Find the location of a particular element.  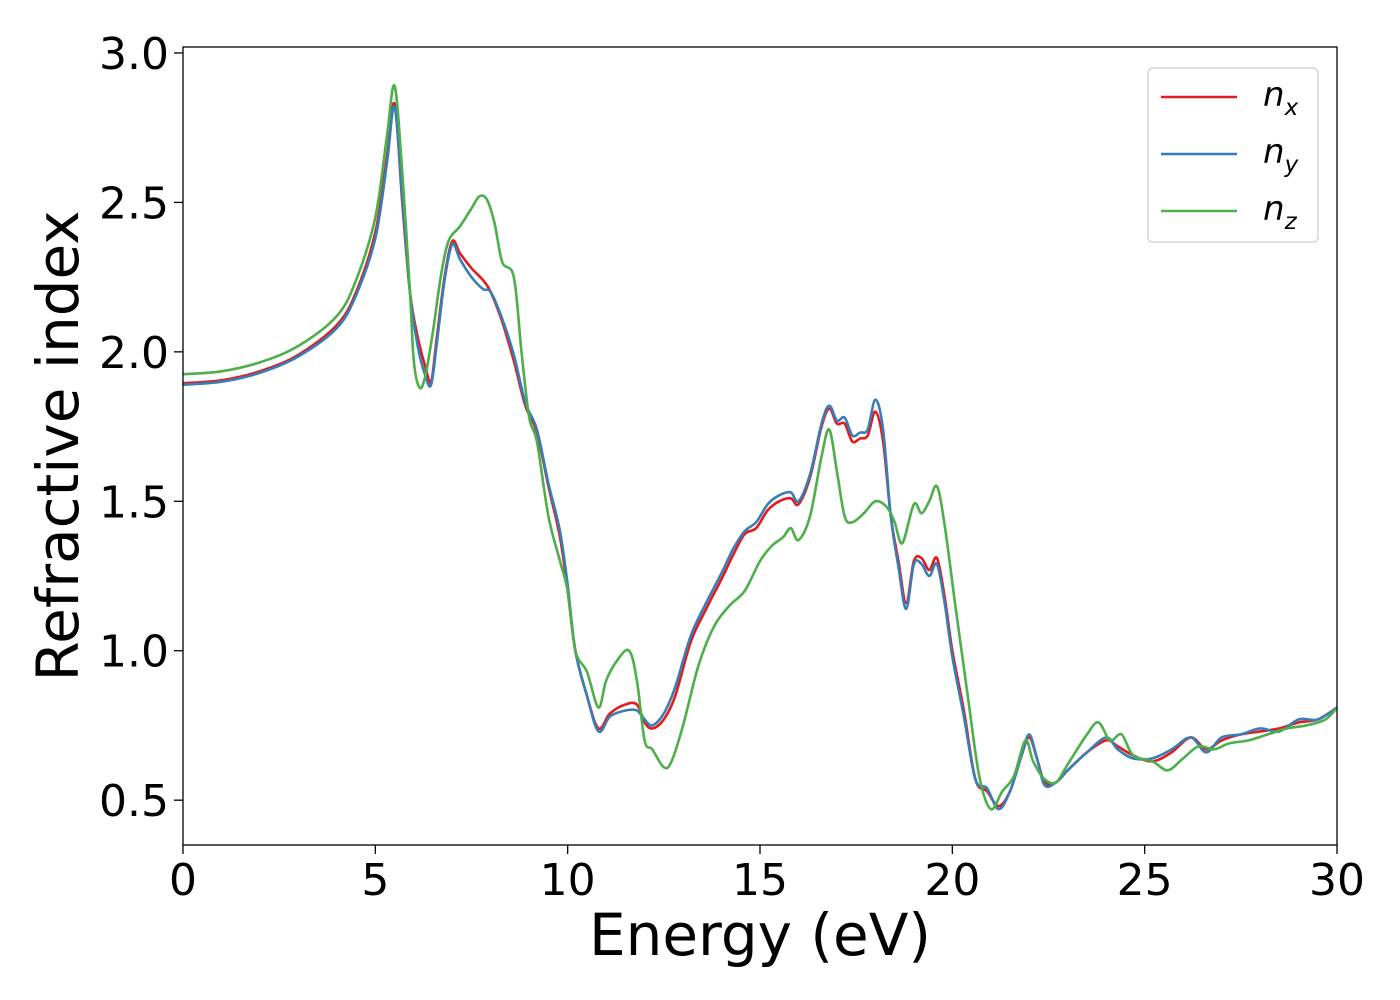

y-axis-title: Refractive index is located at coordinates (58, 445).